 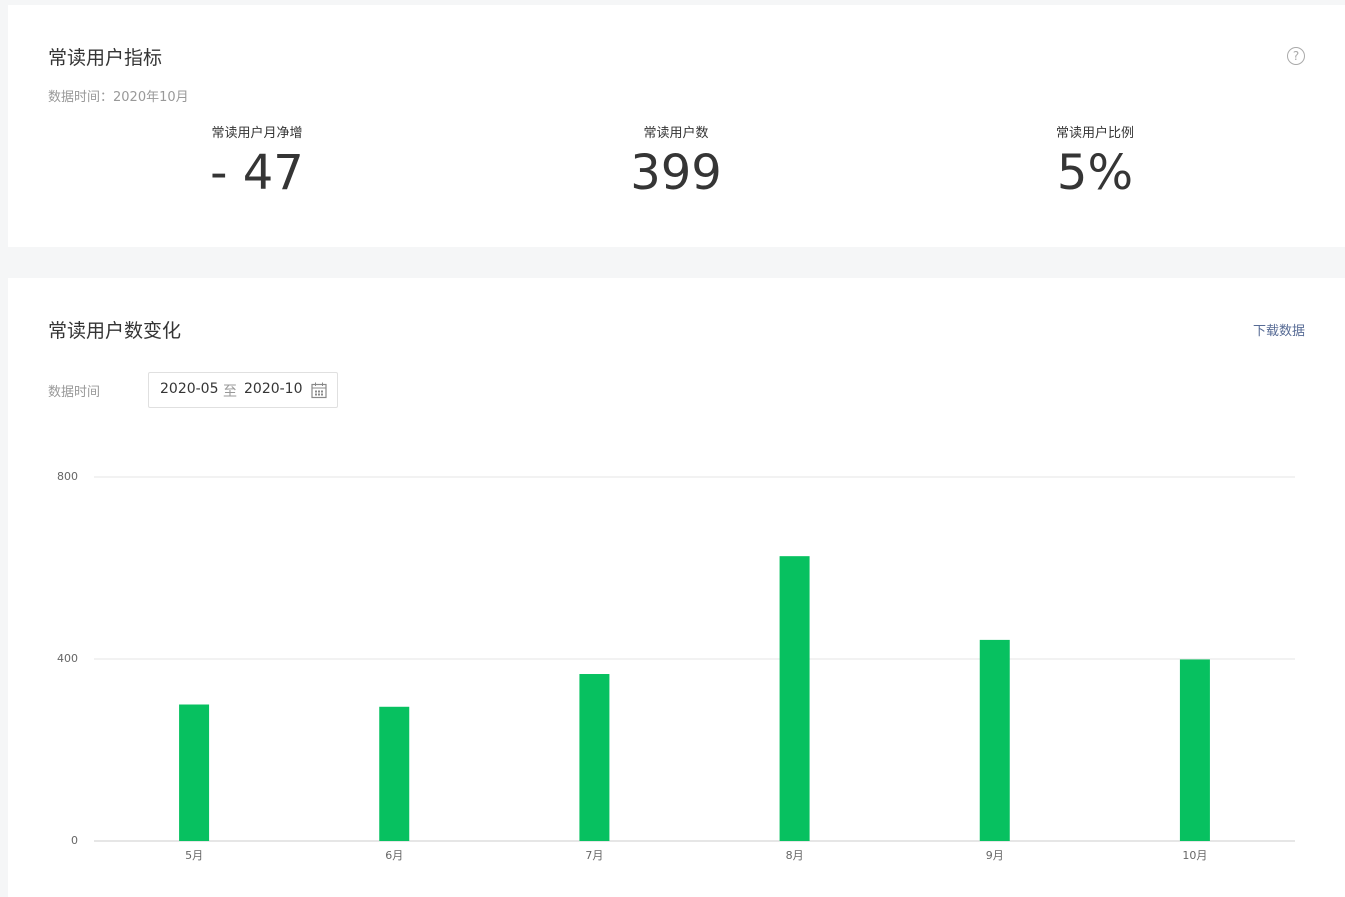 I want to click on metric: 常读用户数 399, so click(x=676, y=161).